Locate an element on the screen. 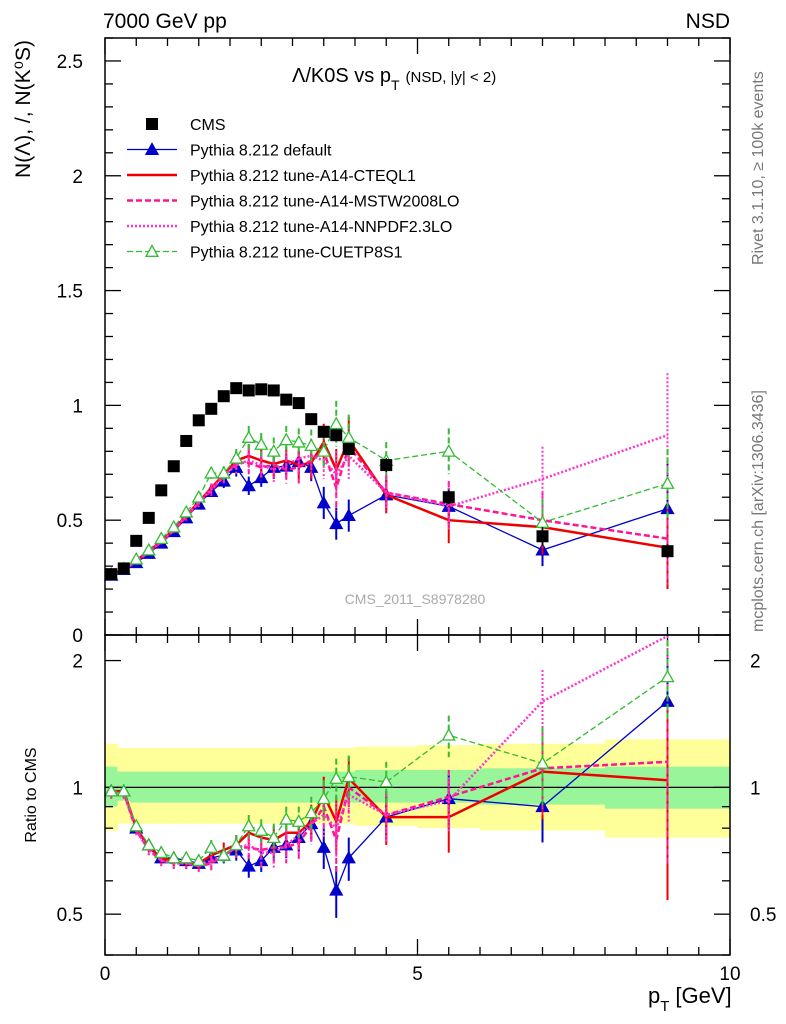  chart-title-tail: (NSD, |y| < 2) is located at coordinates (451, 77).